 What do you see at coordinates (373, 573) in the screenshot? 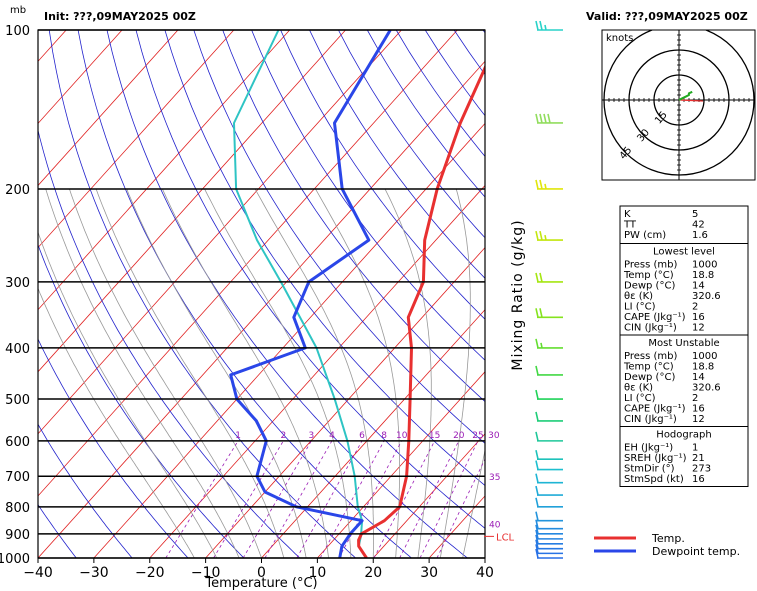
I see `x-tick-label: 20` at bounding box center [373, 573].